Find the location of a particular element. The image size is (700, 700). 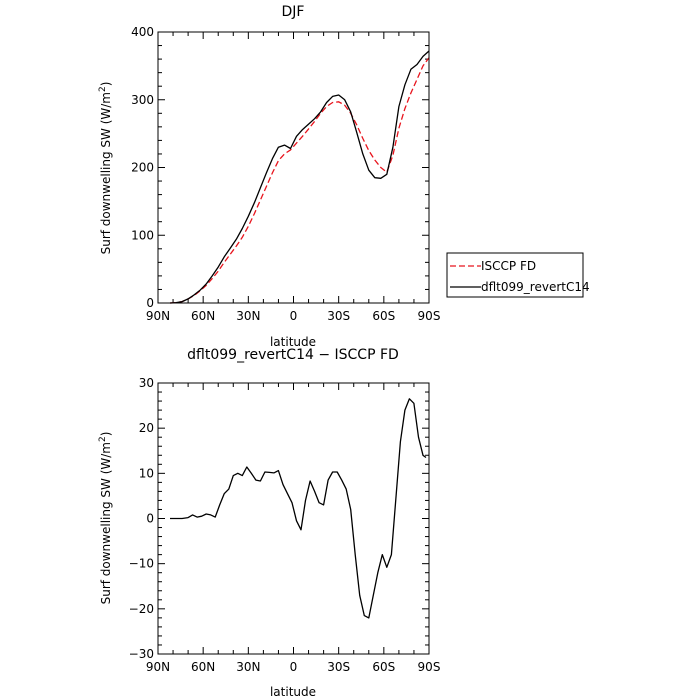

series-line-isccp-fd is located at coordinates (299, 180).